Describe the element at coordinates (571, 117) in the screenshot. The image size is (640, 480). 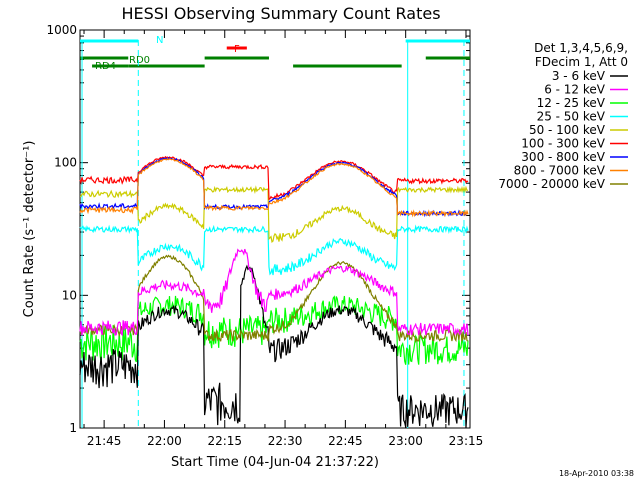
I see `legend-entry-label: 25 - 50 keV` at that location.